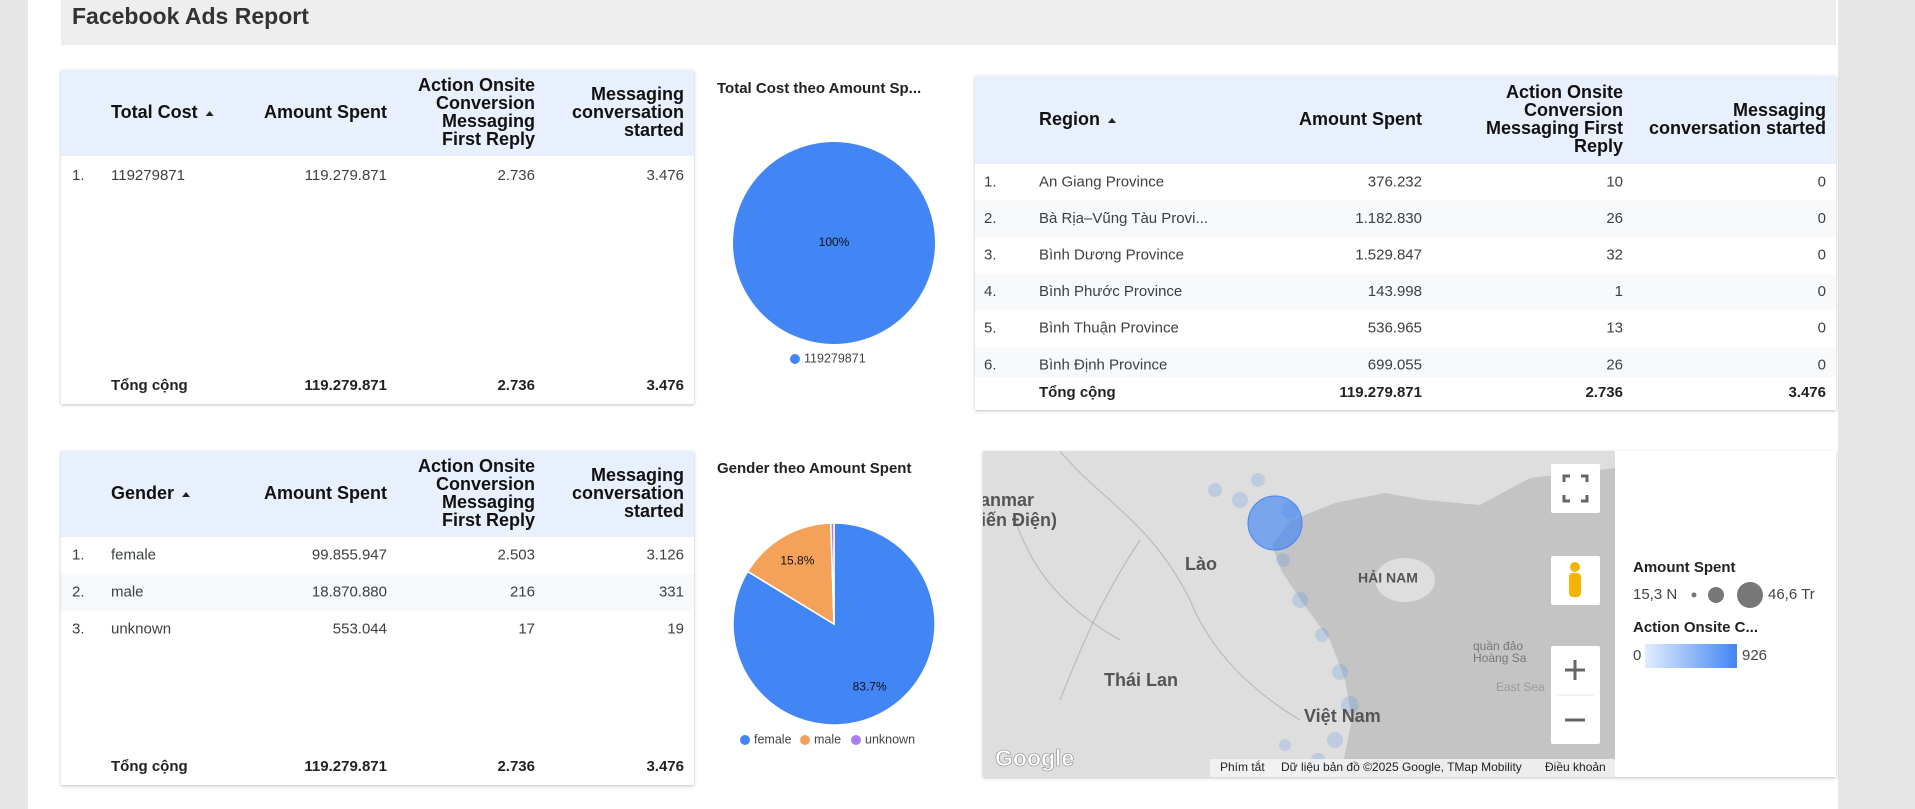 The width and height of the screenshot is (1915, 809). I want to click on land, so click(1299, 614).